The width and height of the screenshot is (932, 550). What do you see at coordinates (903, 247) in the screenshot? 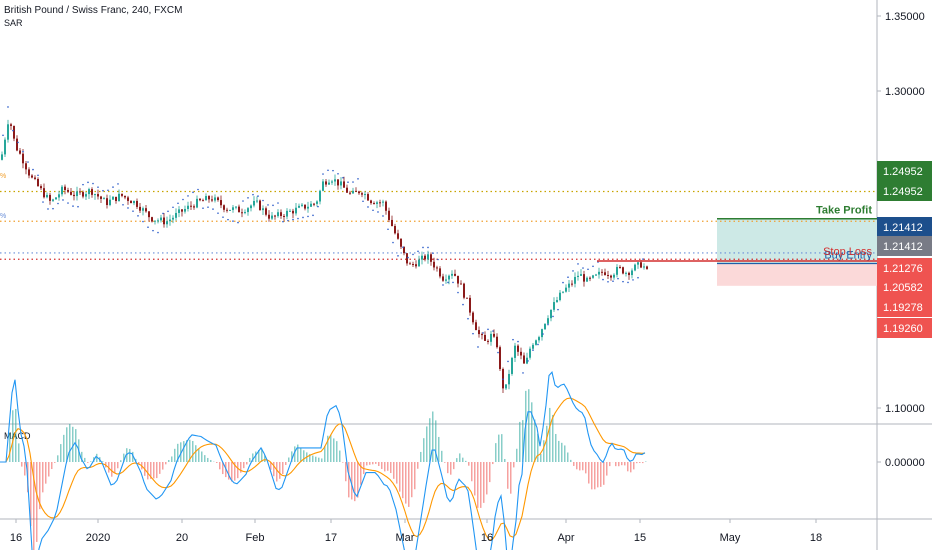
I see `price-tag-label: 1.21412` at bounding box center [903, 247].